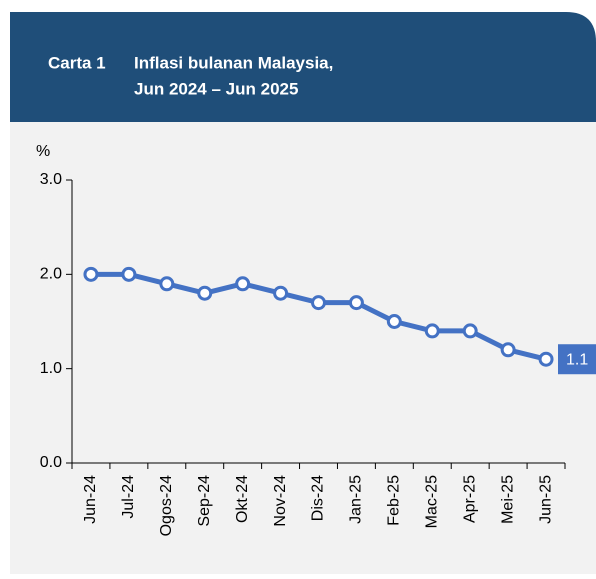 The height and width of the screenshot is (579, 596). I want to click on value-label-box, so click(577, 359).